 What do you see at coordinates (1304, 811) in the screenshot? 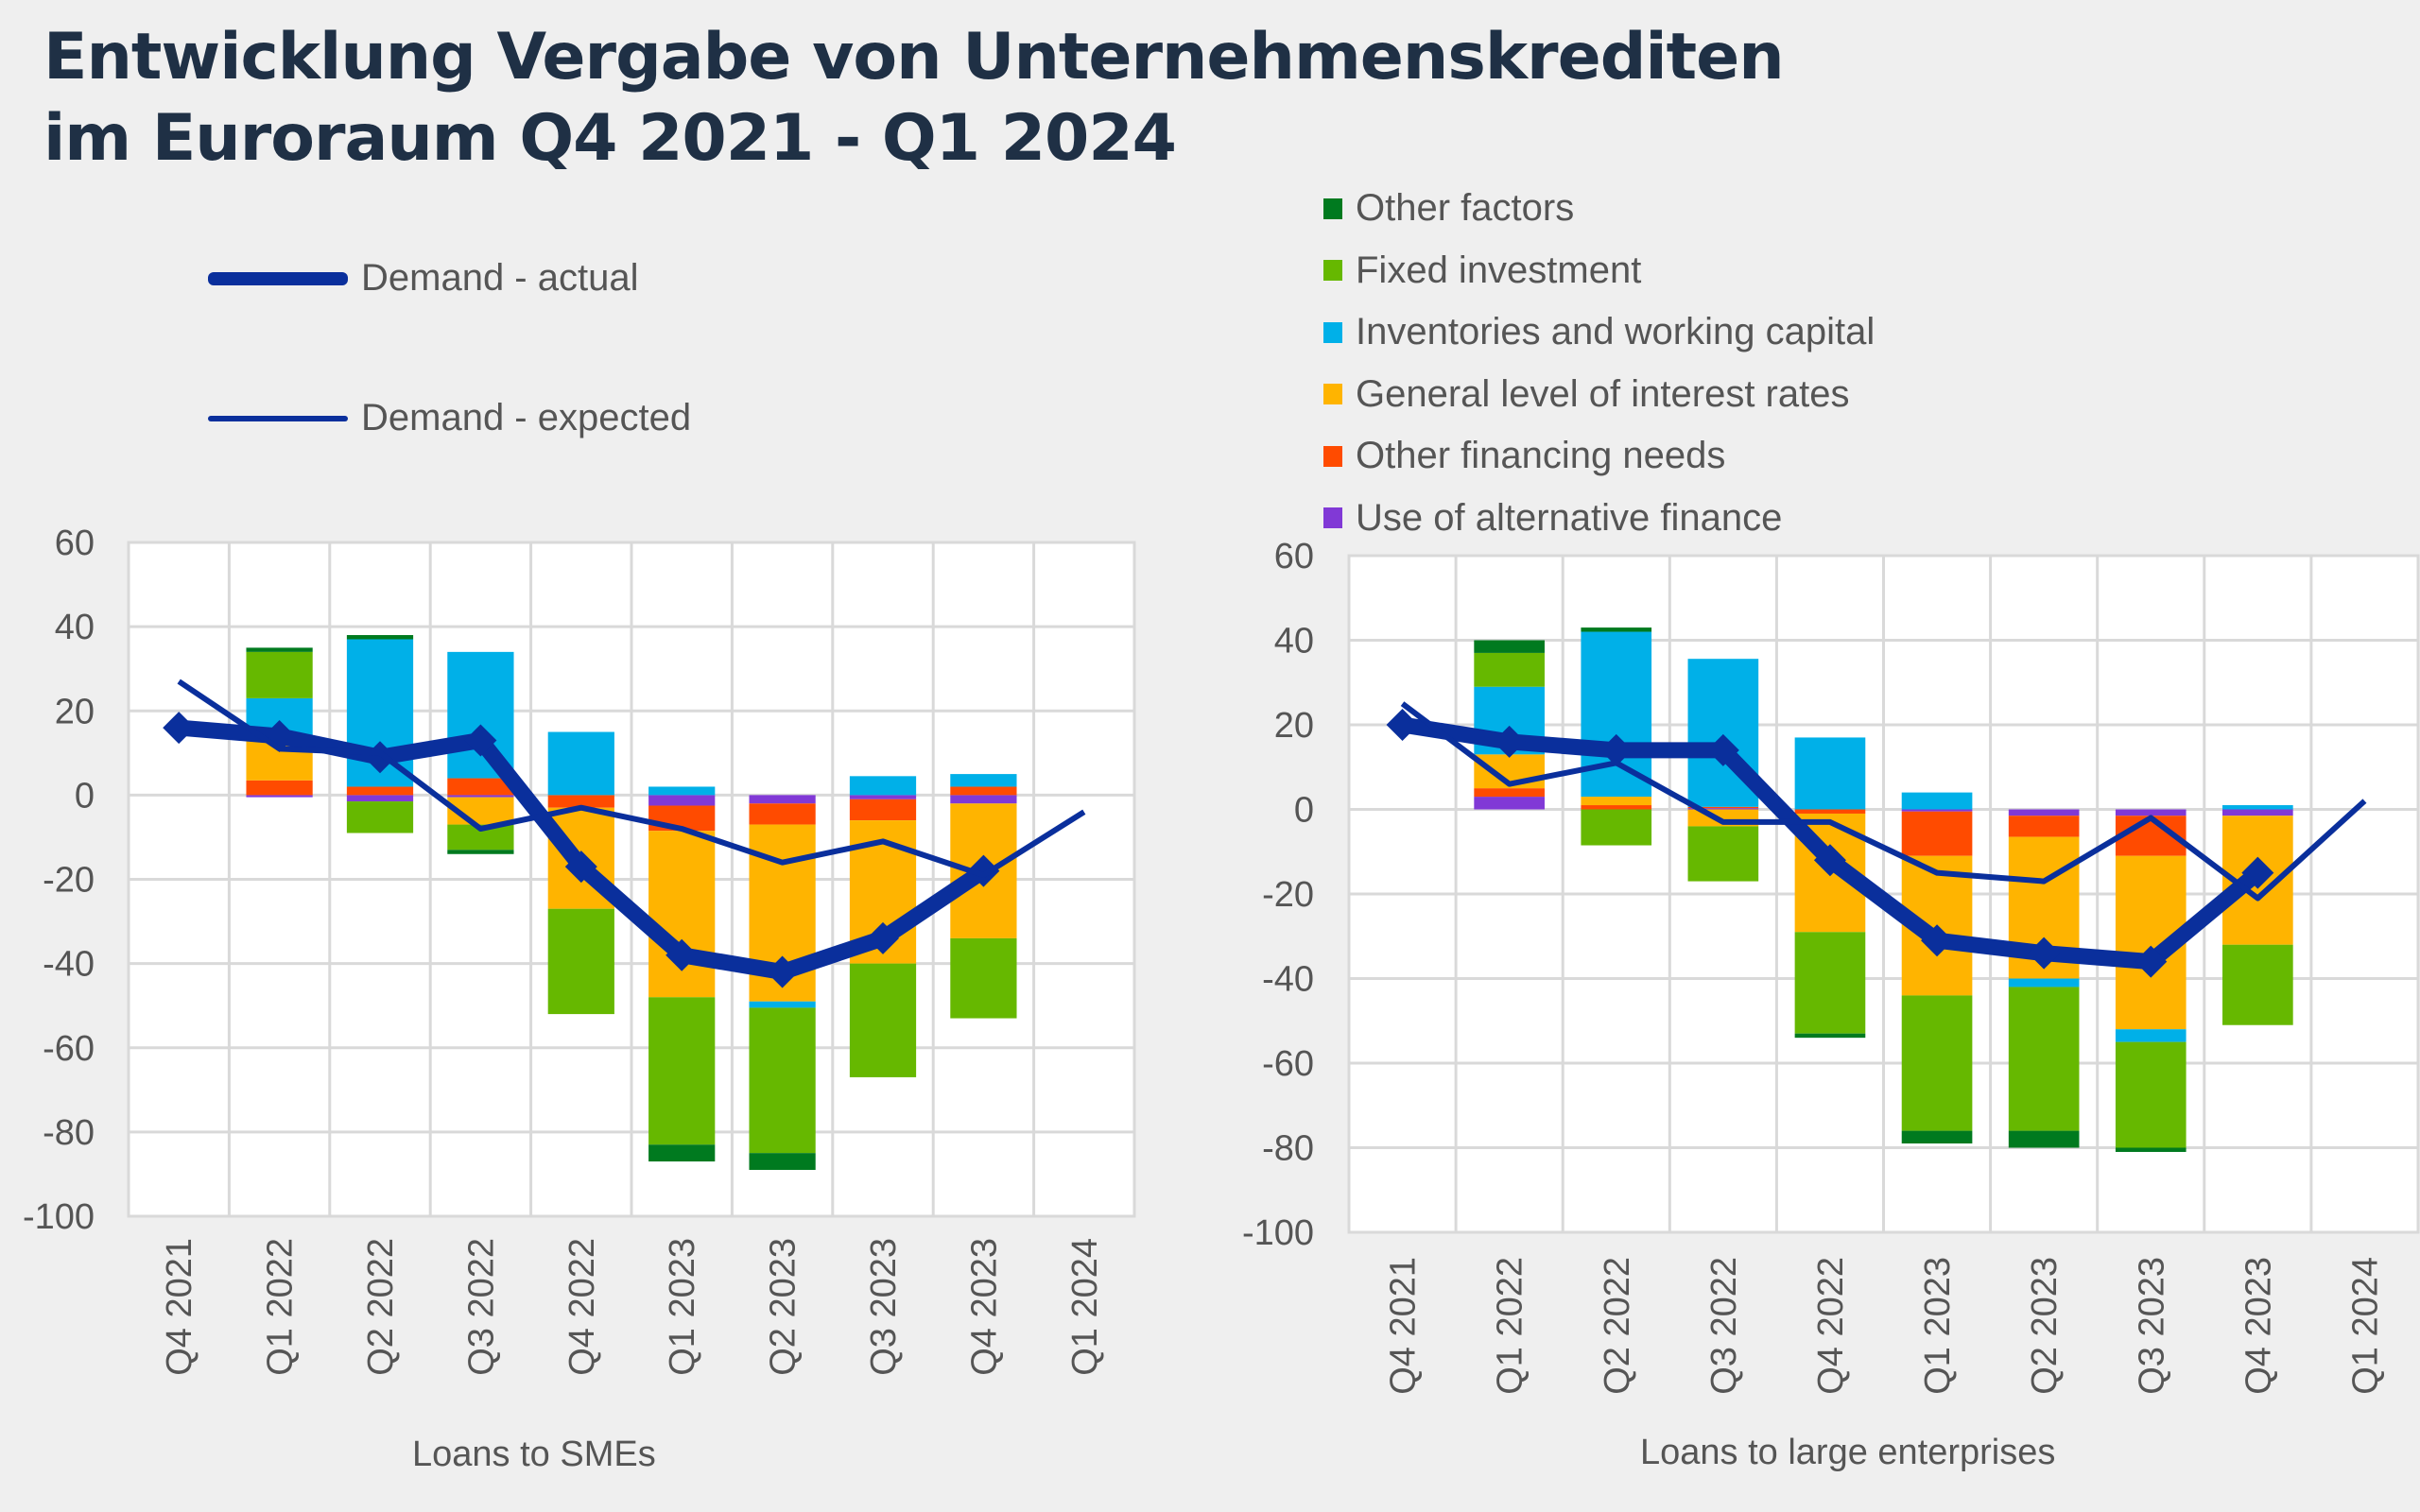
I see `large-y-tick-label: 0` at bounding box center [1304, 811].